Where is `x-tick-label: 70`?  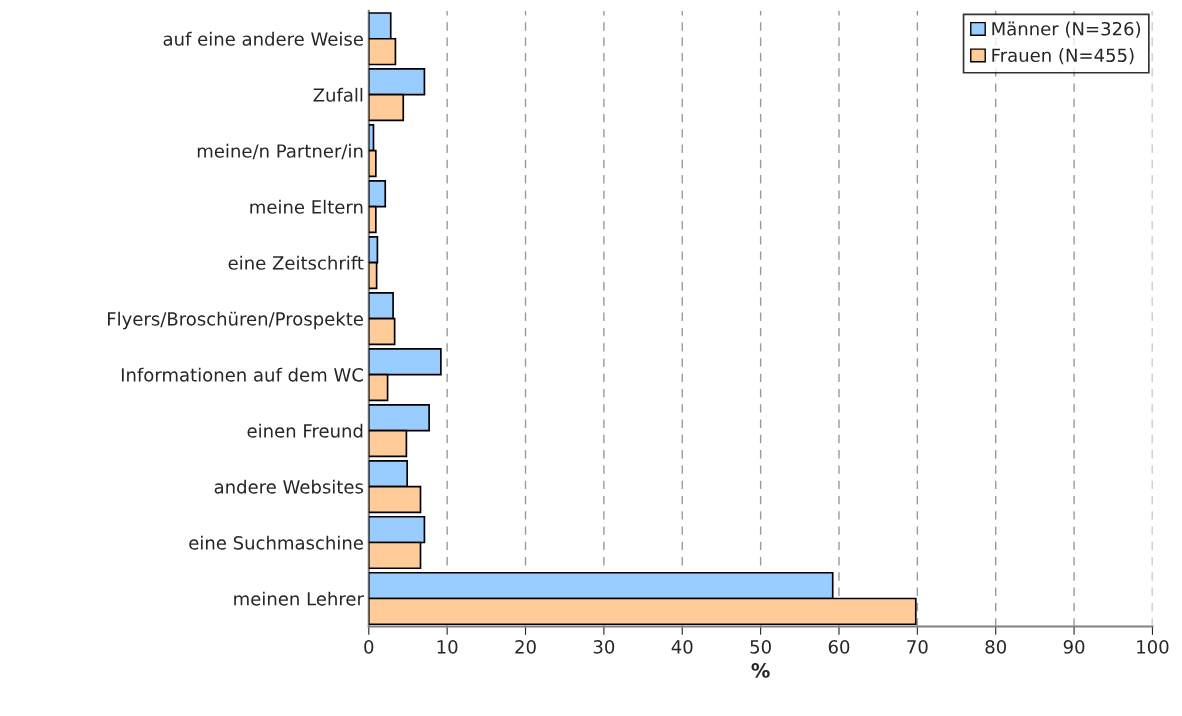 x-tick-label: 70 is located at coordinates (917, 647).